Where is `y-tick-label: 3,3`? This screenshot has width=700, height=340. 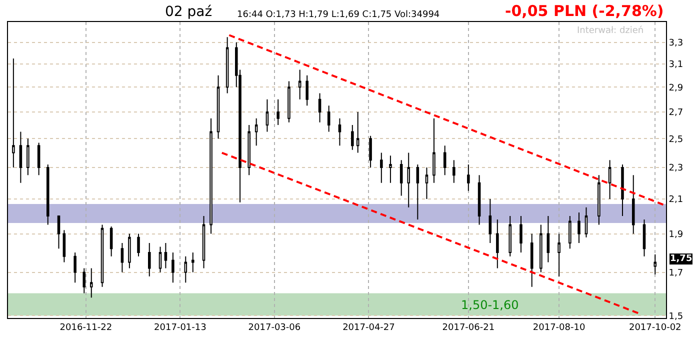
y-tick-label: 3,3 is located at coordinates (676, 43).